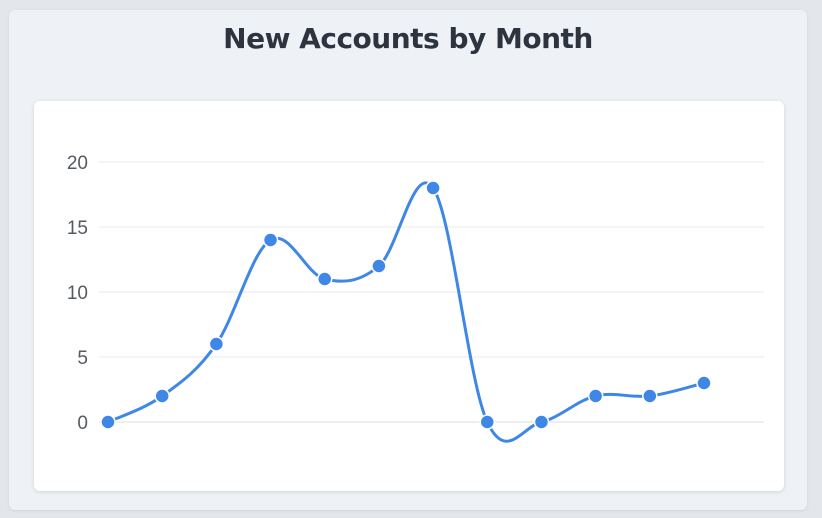  What do you see at coordinates (408, 38) in the screenshot?
I see `chart-title: New Accounts by Month` at bounding box center [408, 38].